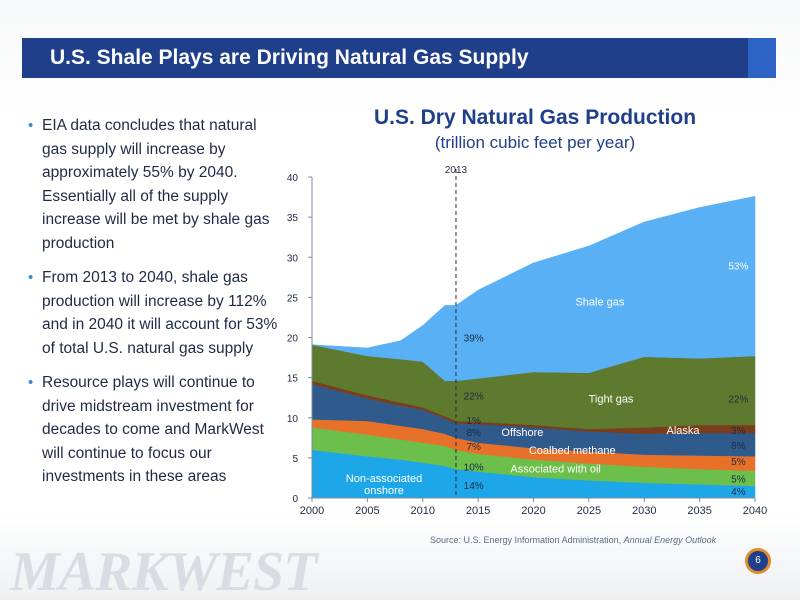 The width and height of the screenshot is (800, 604). Describe the element at coordinates (312, 511) in the screenshot. I see `x-tick-label: 2000` at that location.